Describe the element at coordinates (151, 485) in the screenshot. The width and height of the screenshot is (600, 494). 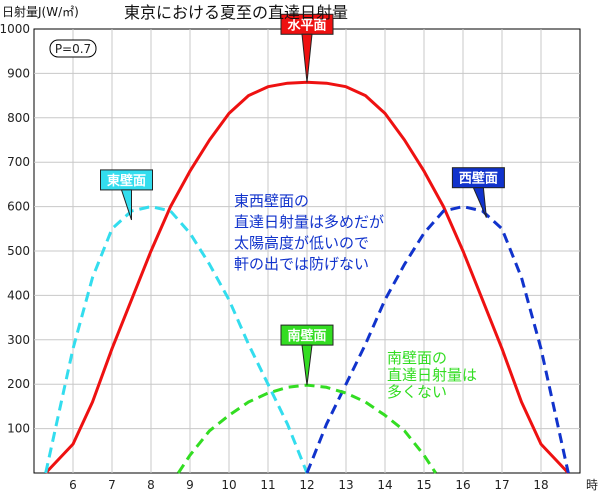
I see `x-tick-label: 8` at that location.